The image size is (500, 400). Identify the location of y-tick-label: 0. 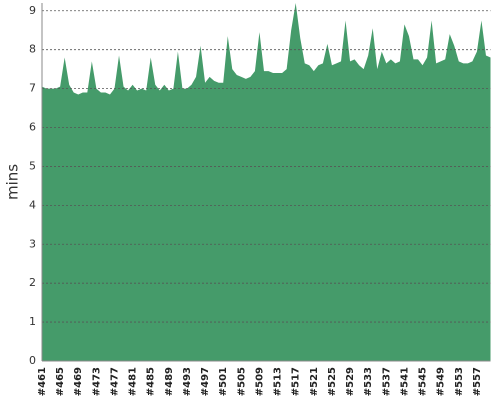
(32, 360).